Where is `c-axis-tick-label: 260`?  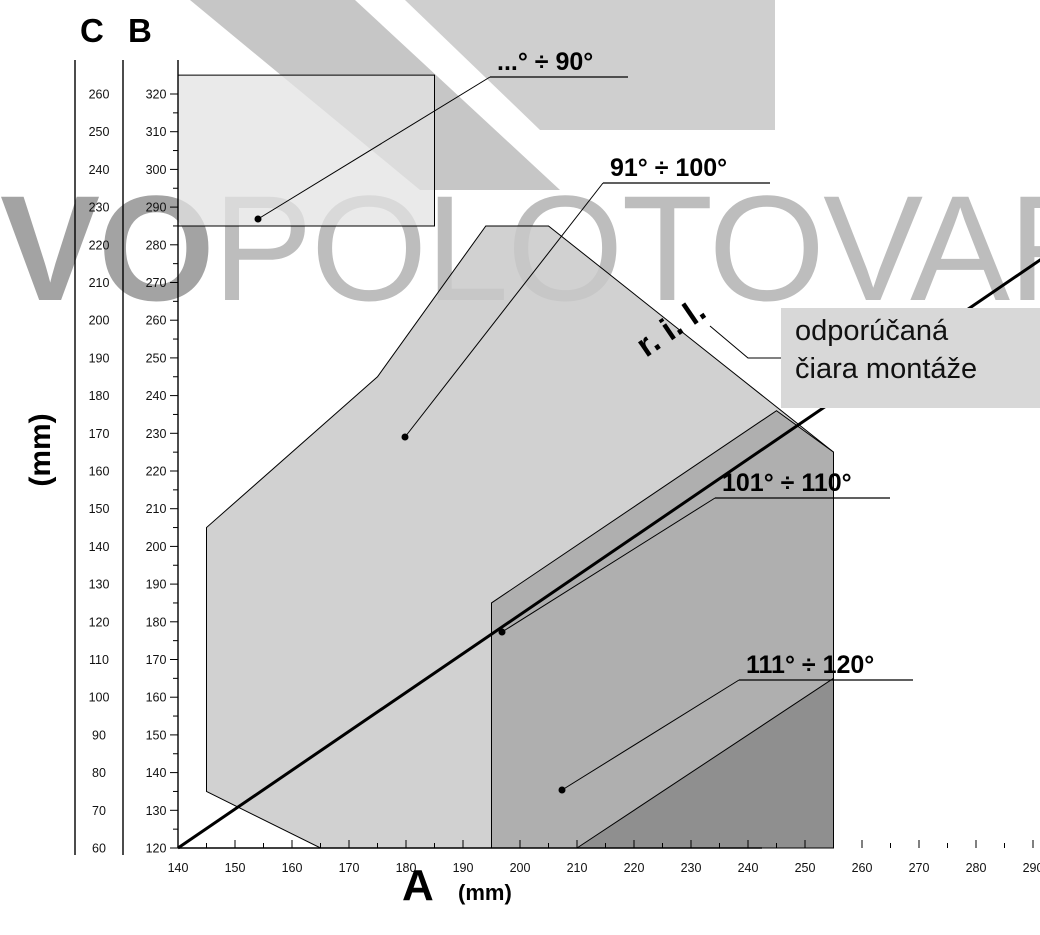
c-axis-tick-label: 260 is located at coordinates (99, 95).